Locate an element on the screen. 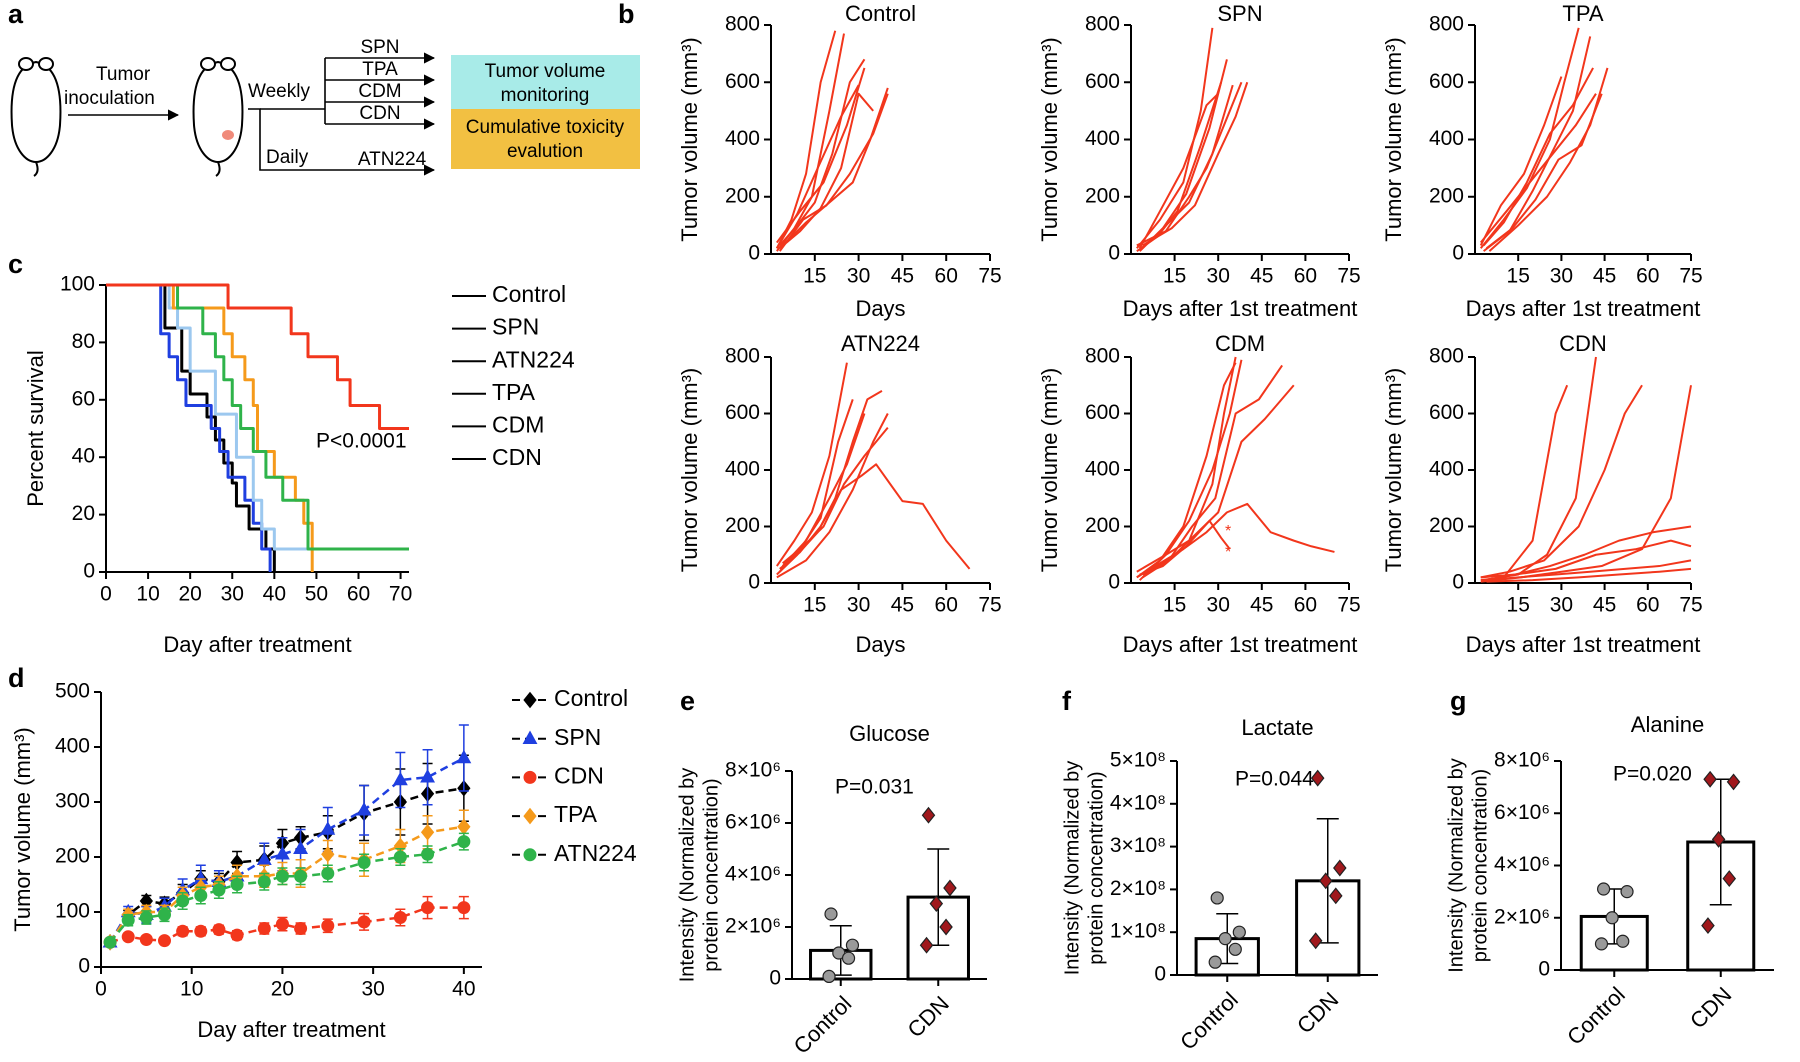 The width and height of the screenshot is (1800, 1062). x-tick-label: 10 is located at coordinates (191, 989).